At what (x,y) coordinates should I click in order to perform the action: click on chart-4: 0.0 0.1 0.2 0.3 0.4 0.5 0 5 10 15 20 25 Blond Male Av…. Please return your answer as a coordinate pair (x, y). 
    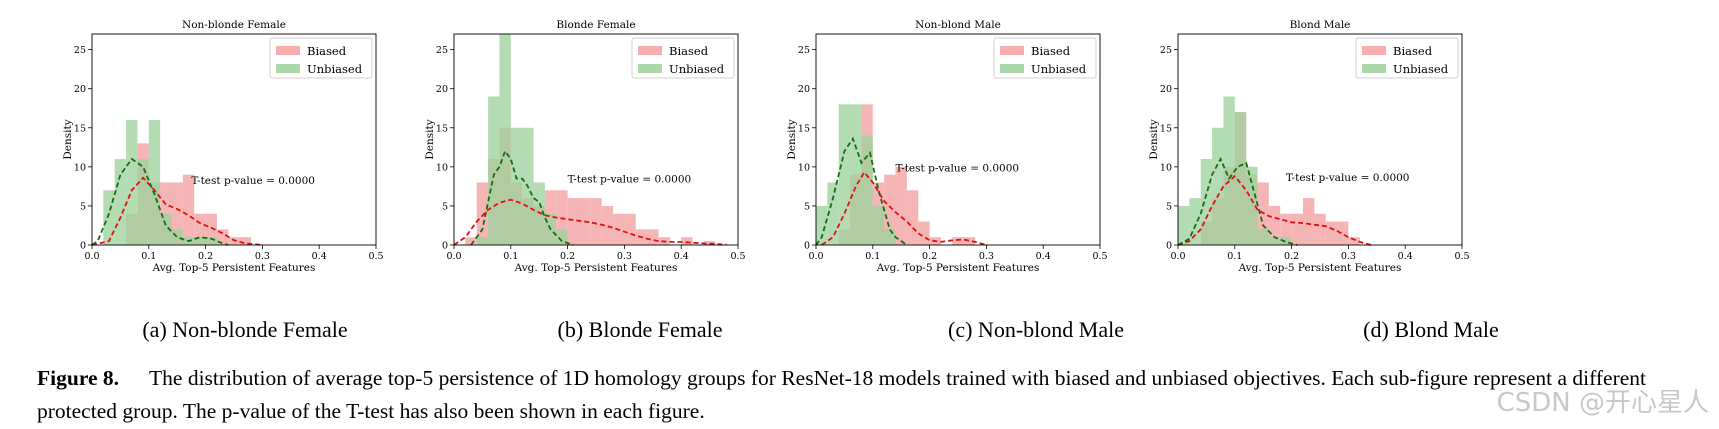
    Looking at the image, I should click on (1309, 146).